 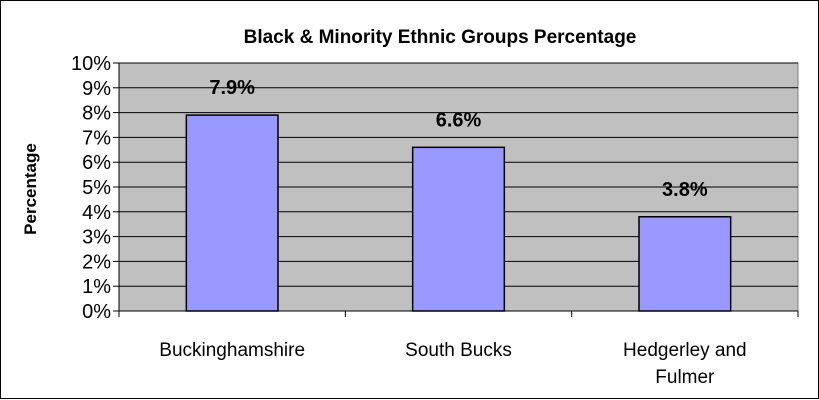 I want to click on y-tick-label: 2%, so click(x=96, y=262).